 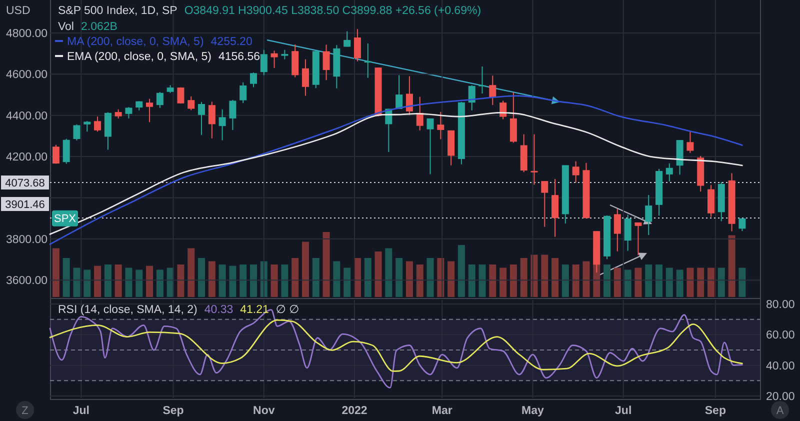 What do you see at coordinates (27, 281) in the screenshot?
I see `y-tick-label: 3600.00` at bounding box center [27, 281].